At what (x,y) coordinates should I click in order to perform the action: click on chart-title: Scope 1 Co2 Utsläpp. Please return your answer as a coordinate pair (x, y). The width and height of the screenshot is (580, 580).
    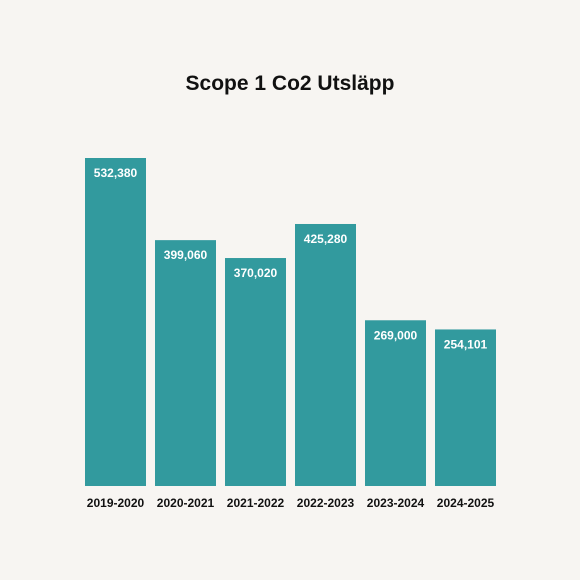
    Looking at the image, I should click on (290, 83).